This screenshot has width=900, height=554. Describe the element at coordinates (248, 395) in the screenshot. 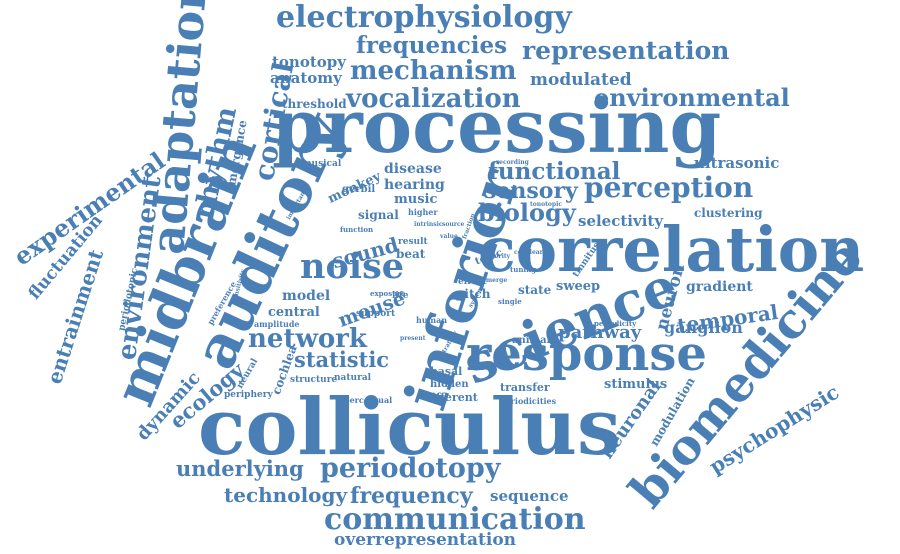

I see `word-periphery: periphery` at that location.